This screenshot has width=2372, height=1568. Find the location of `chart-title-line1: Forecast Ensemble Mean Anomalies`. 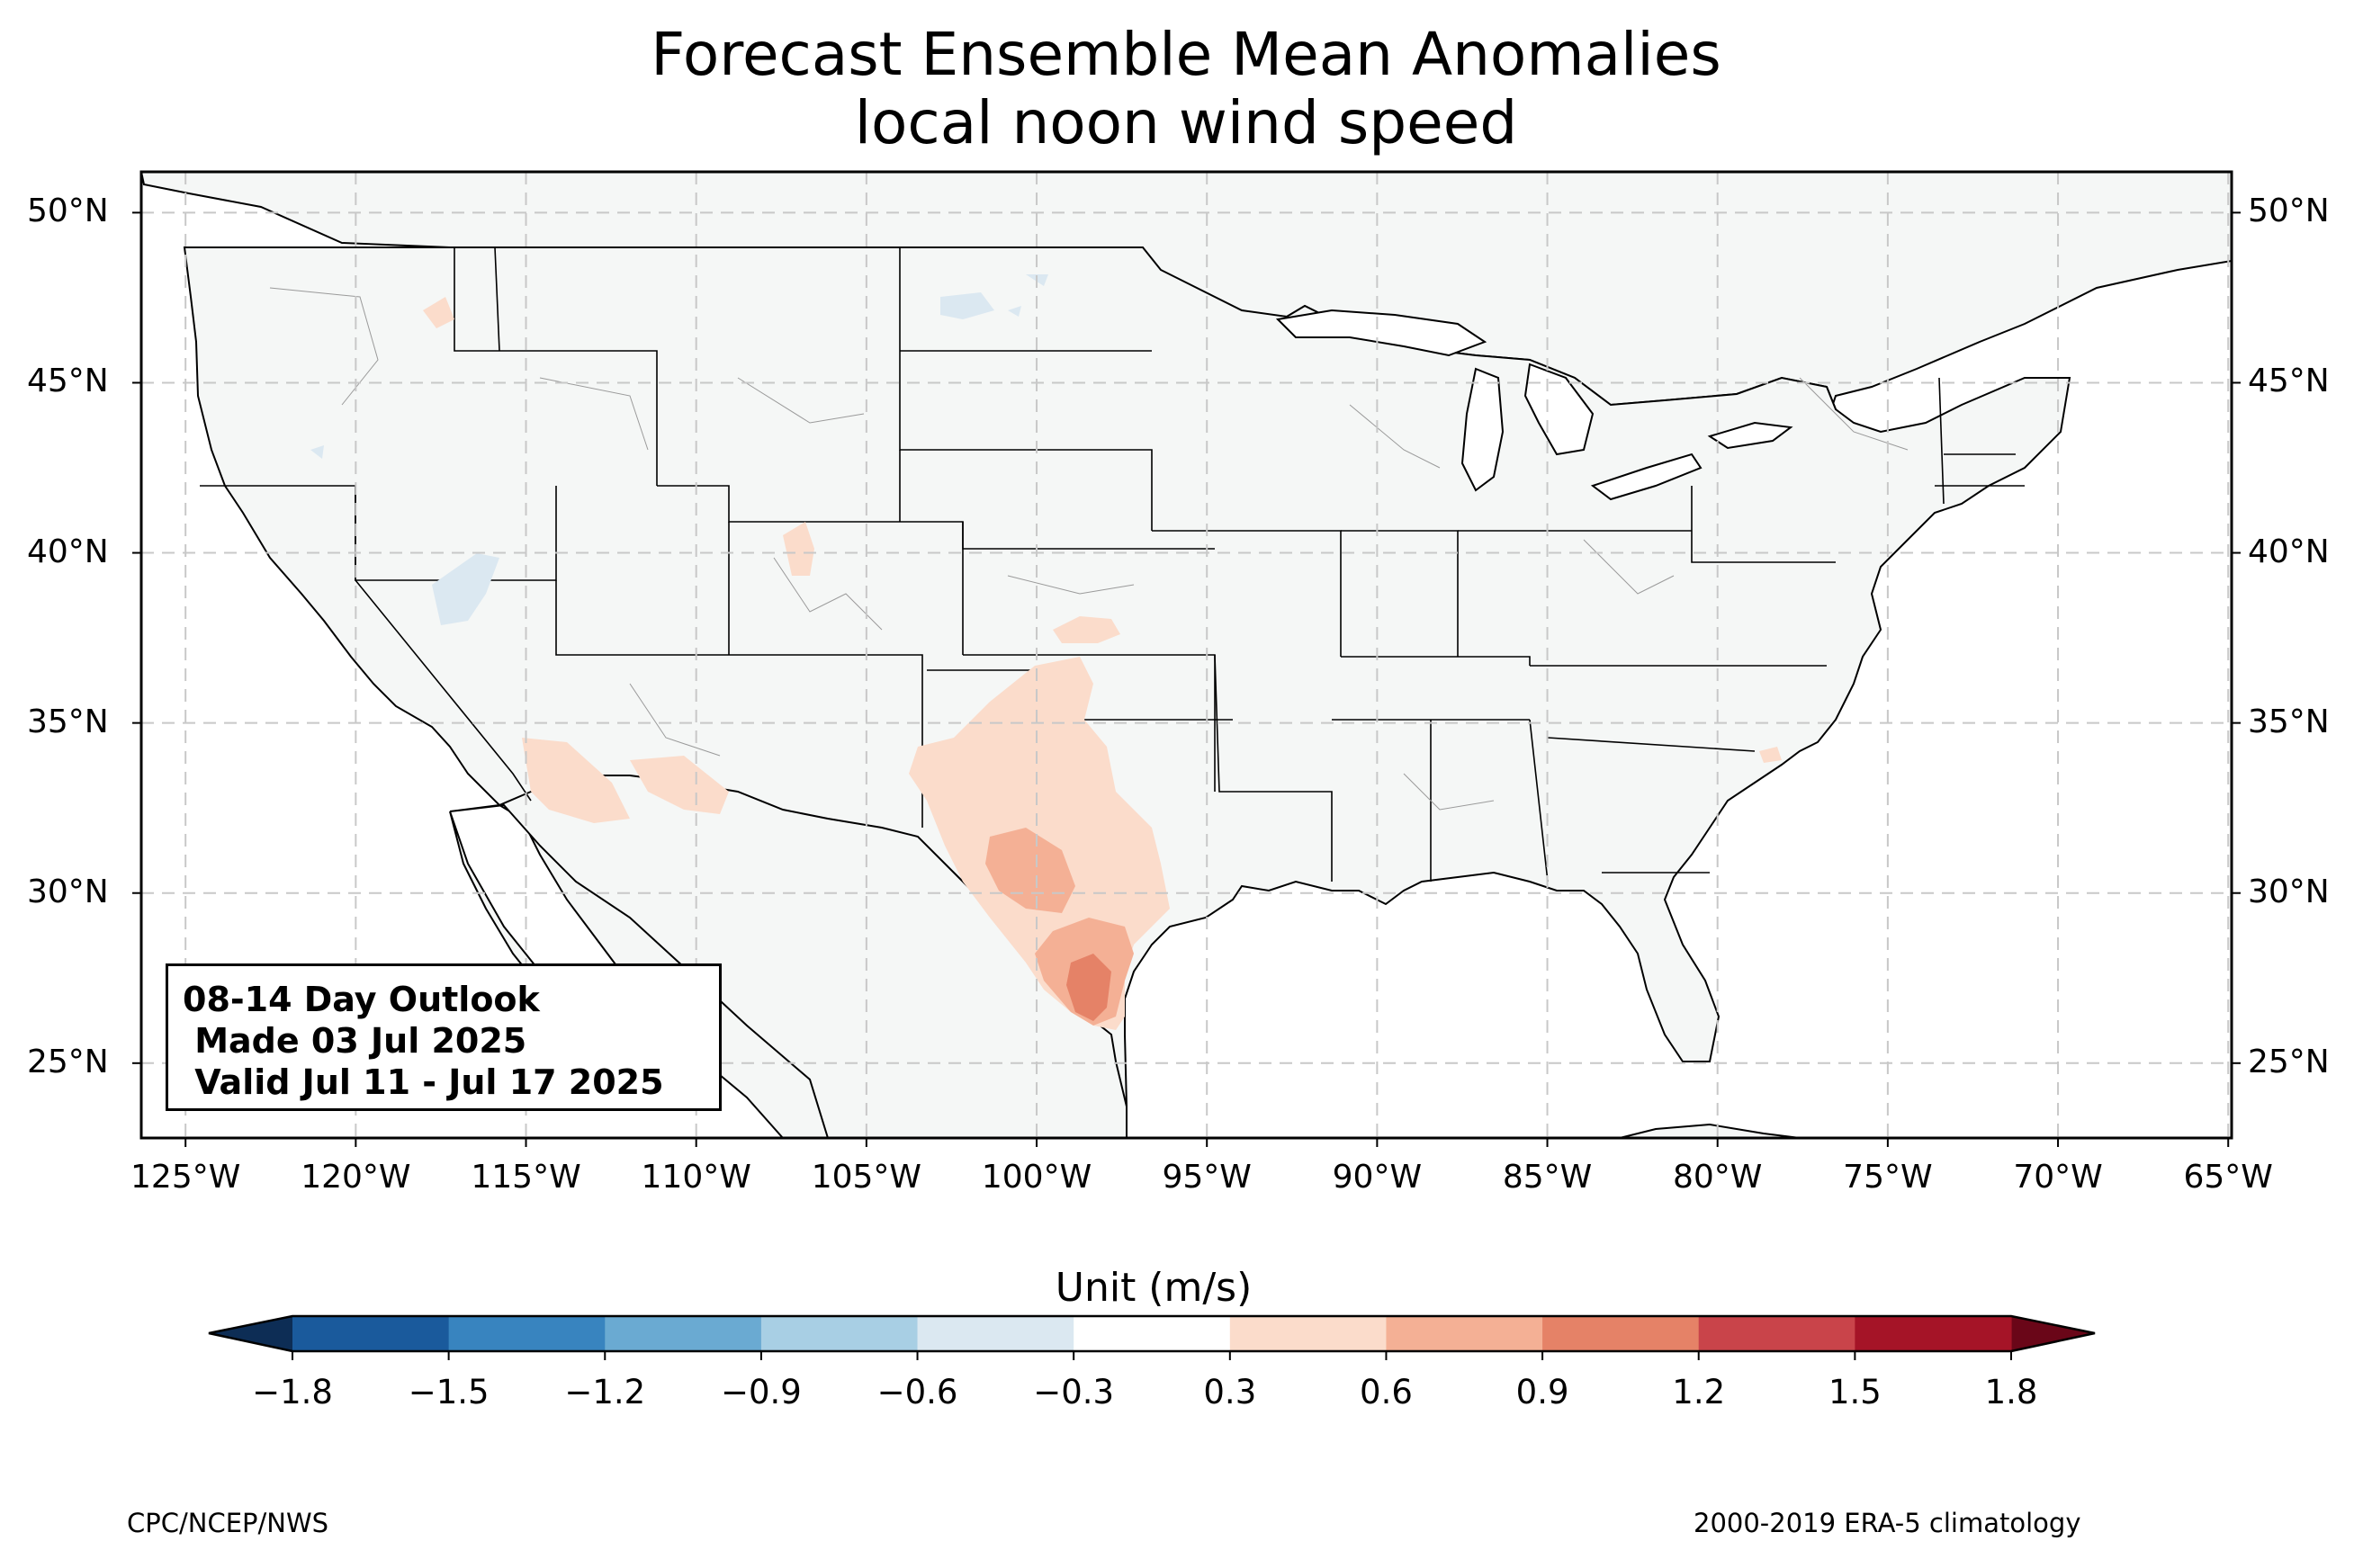

chart-title-line1: Forecast Ensemble Mean Anomalies is located at coordinates (1186, 54).